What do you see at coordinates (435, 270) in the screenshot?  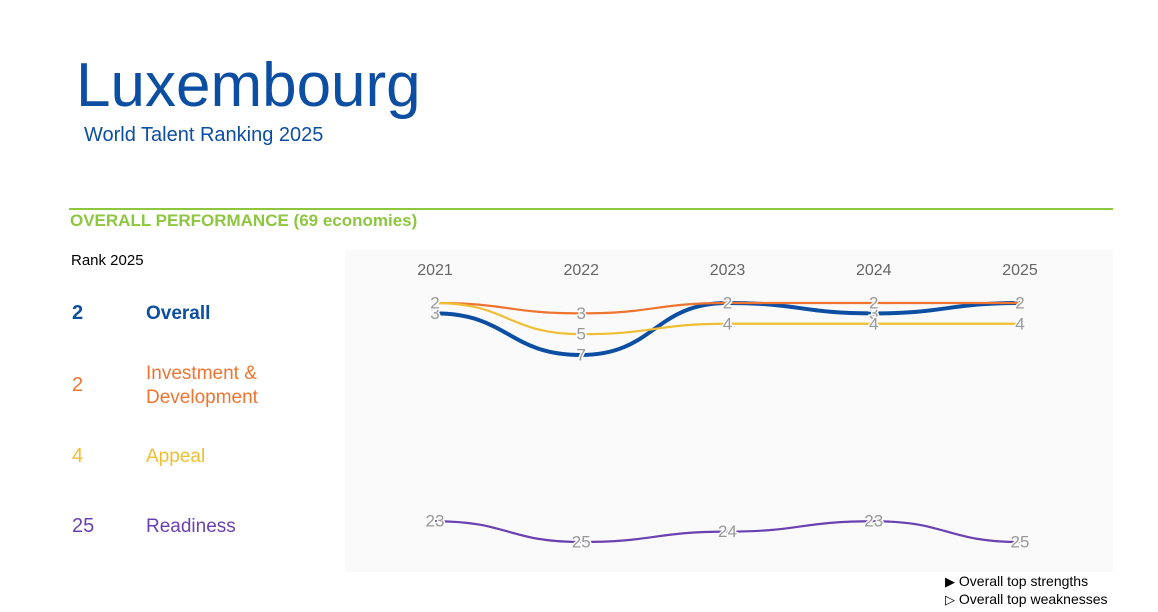 I see `x-tick-label: 2021` at bounding box center [435, 270].